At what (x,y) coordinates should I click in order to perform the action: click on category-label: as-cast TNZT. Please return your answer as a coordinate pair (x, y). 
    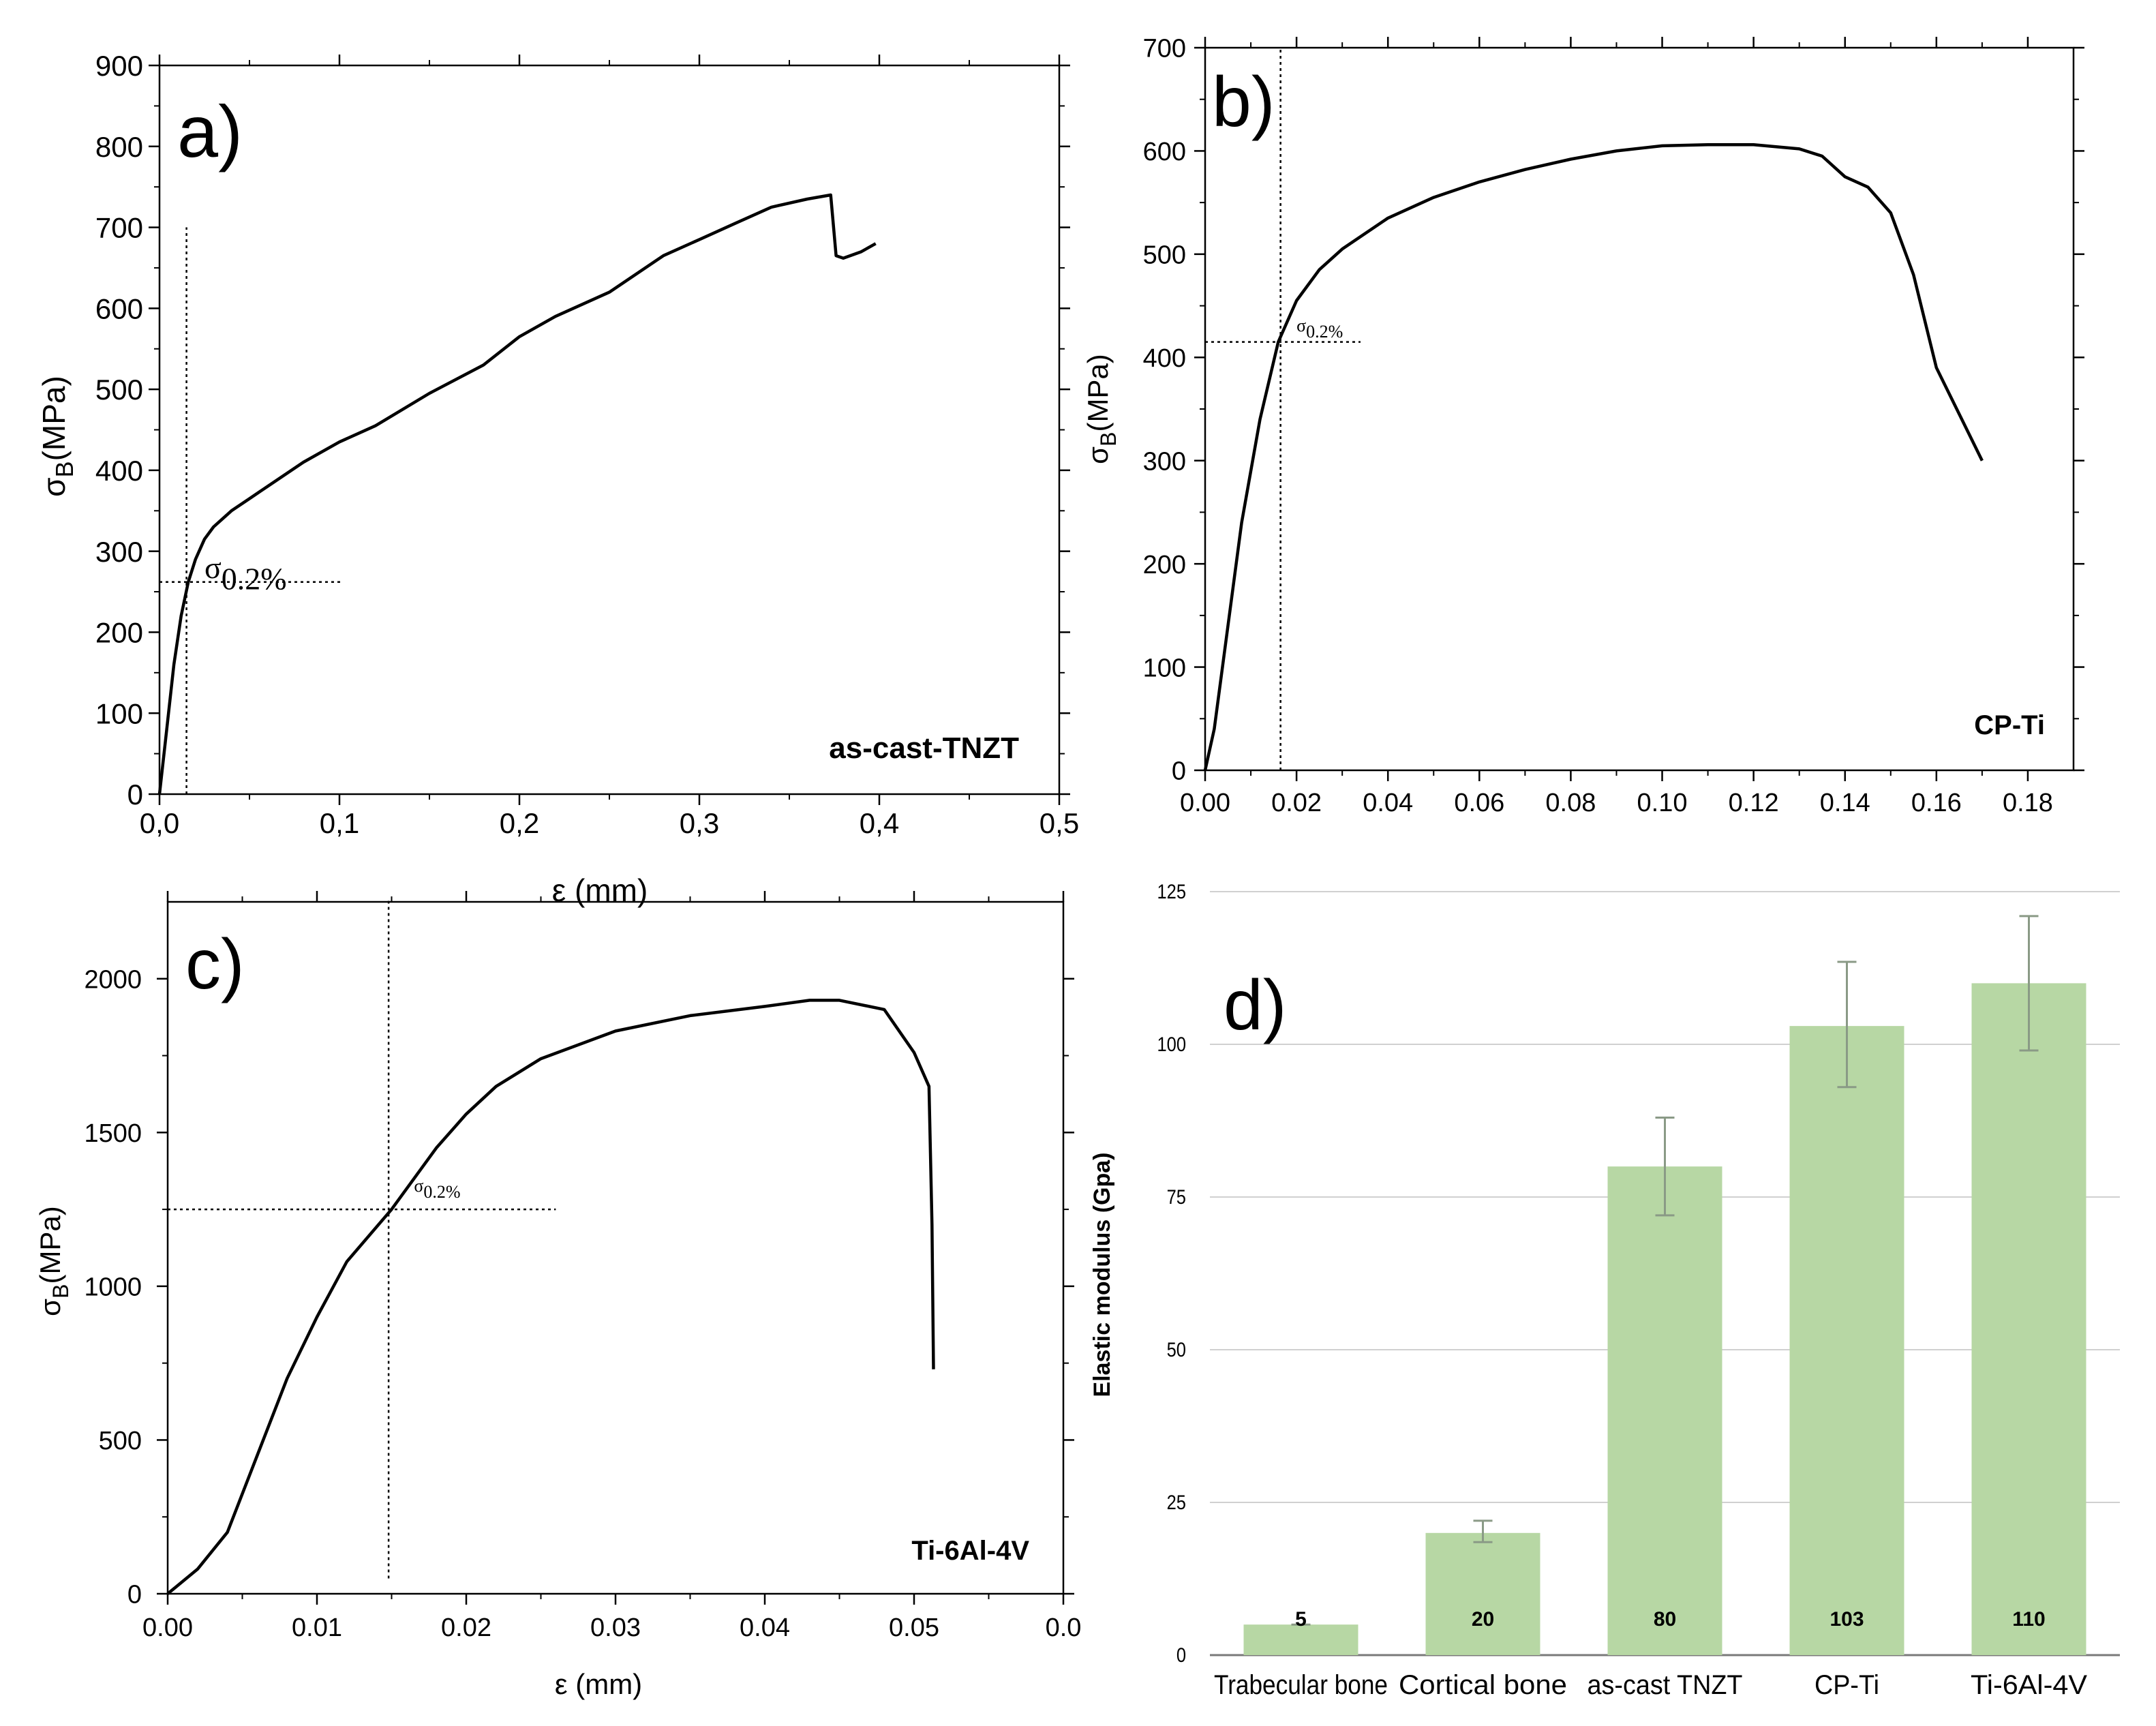
    Looking at the image, I should click on (1665, 1685).